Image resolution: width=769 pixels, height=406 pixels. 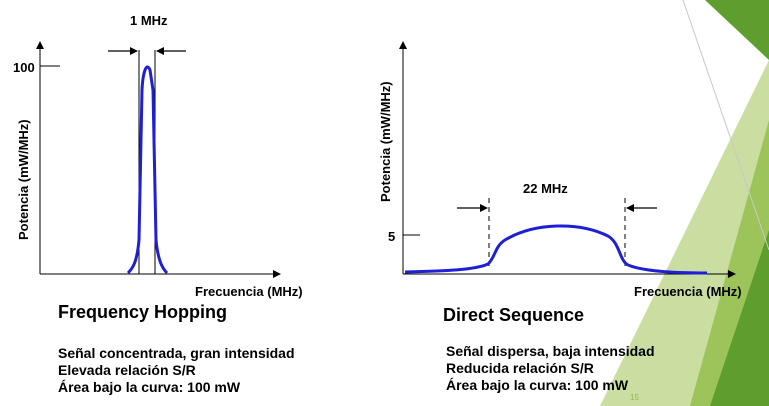 What do you see at coordinates (24, 67) in the screenshot?
I see `fh-y-tick-label: 100` at bounding box center [24, 67].